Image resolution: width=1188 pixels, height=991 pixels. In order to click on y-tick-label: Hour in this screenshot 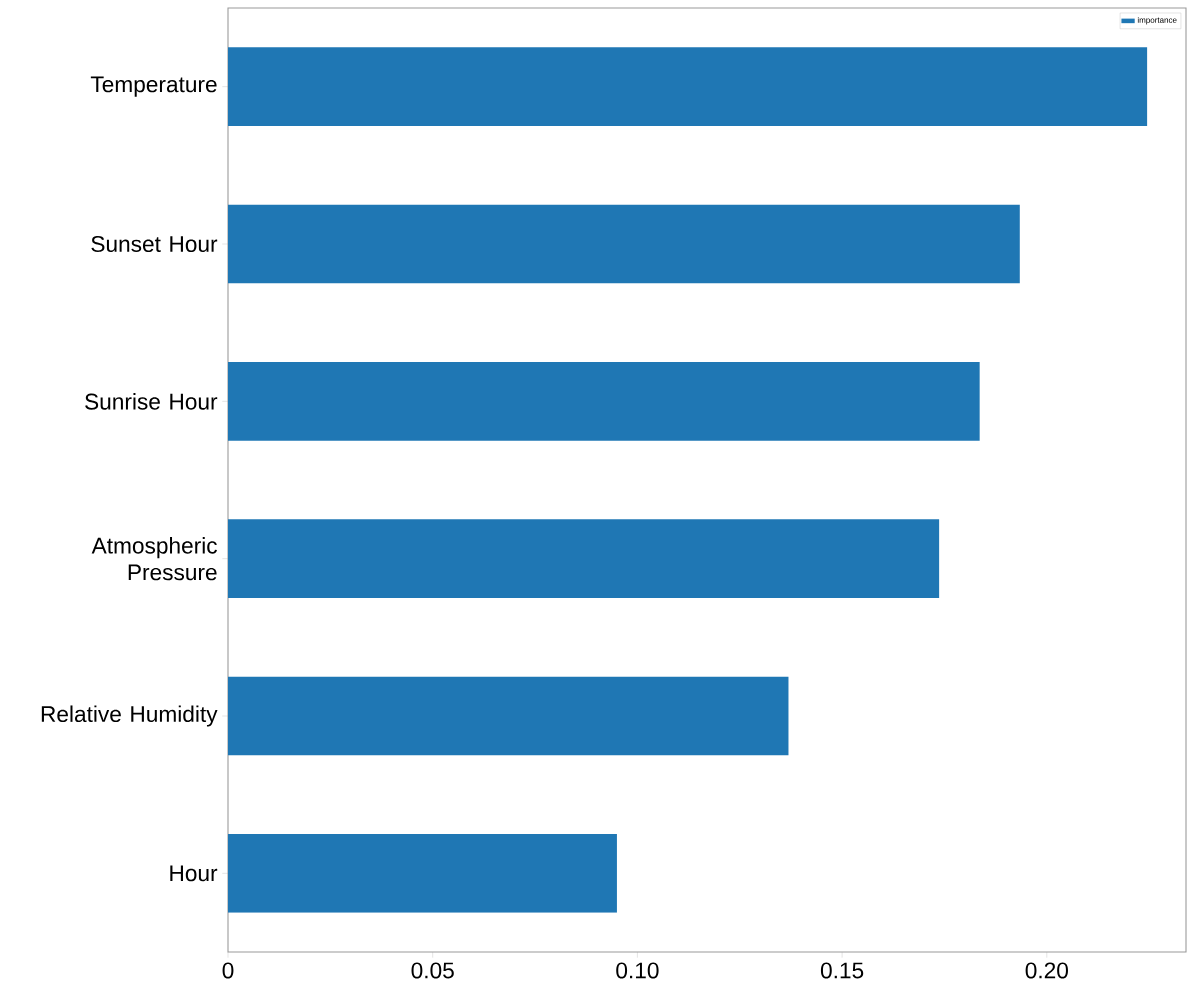, I will do `click(194, 873)`.